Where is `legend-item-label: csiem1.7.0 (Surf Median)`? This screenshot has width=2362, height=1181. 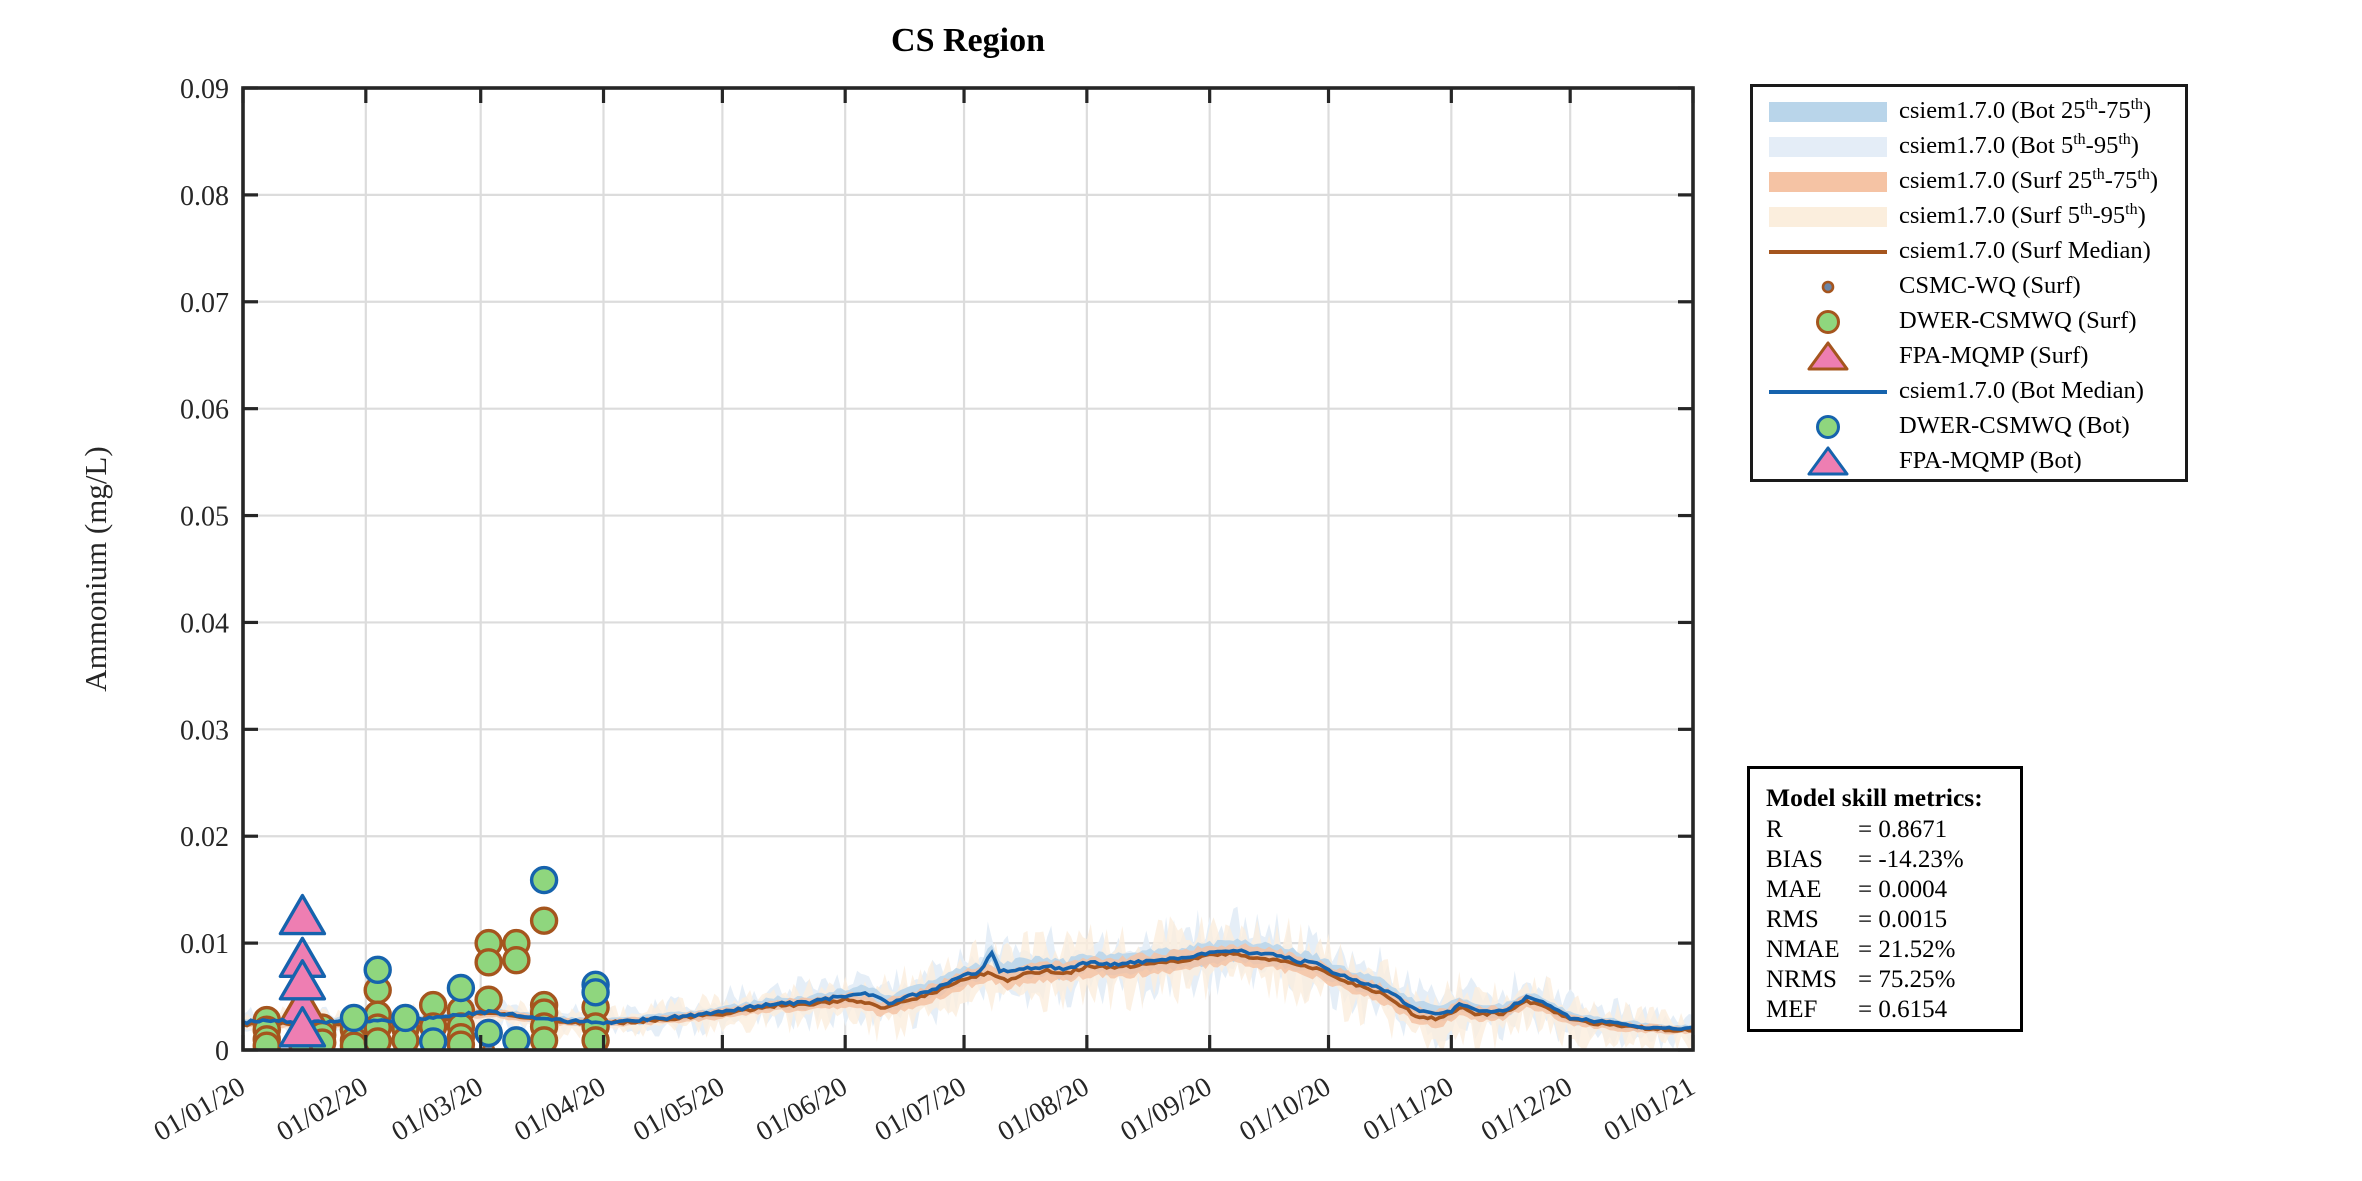 legend-item-label: csiem1.7.0 (Surf Median) is located at coordinates (2025, 251).